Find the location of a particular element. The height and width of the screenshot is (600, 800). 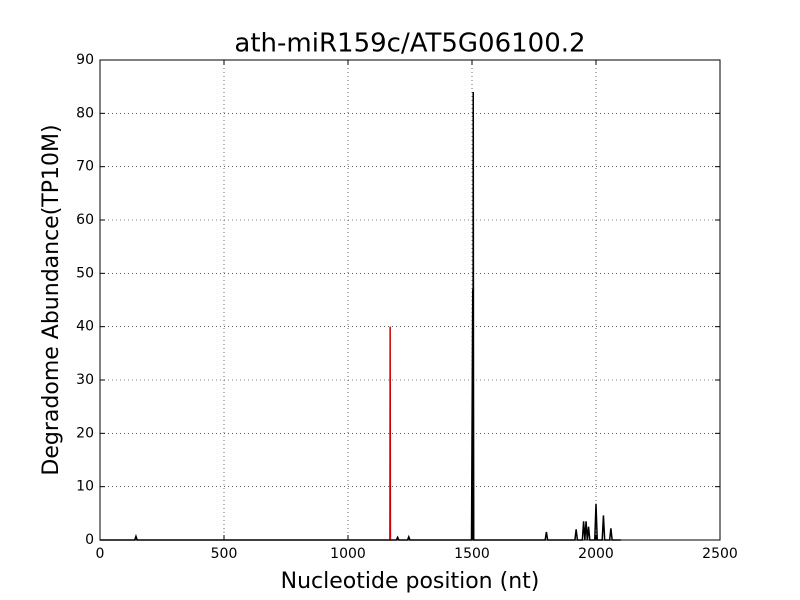

y-tick-label: 60 is located at coordinates (85, 220).